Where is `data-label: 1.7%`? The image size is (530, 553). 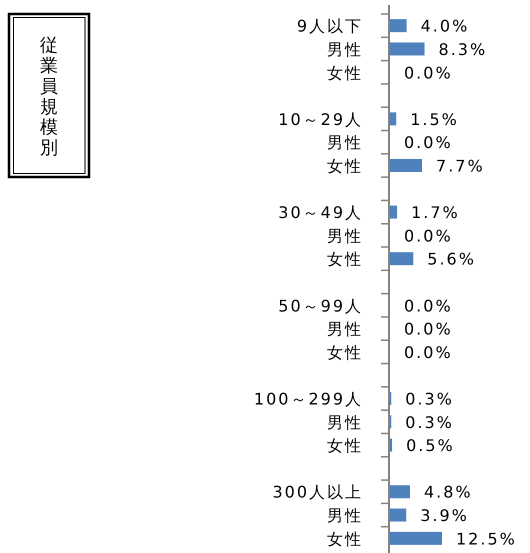
data-label: 1.7% is located at coordinates (435, 212).